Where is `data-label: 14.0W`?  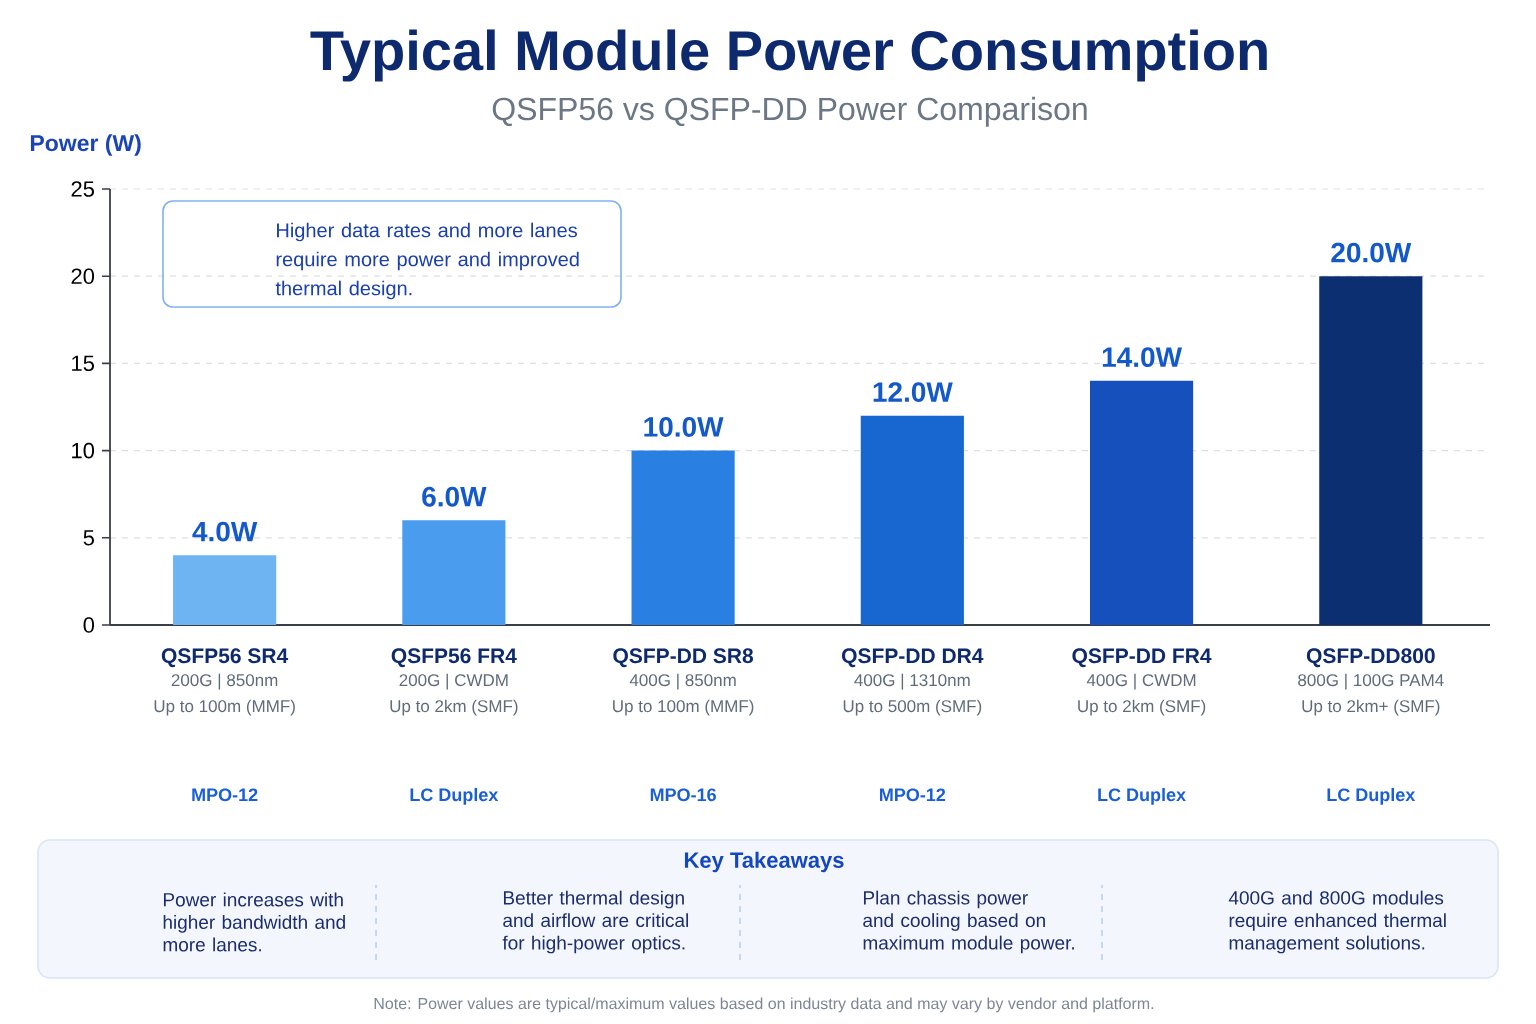 data-label: 14.0W is located at coordinates (1142, 357).